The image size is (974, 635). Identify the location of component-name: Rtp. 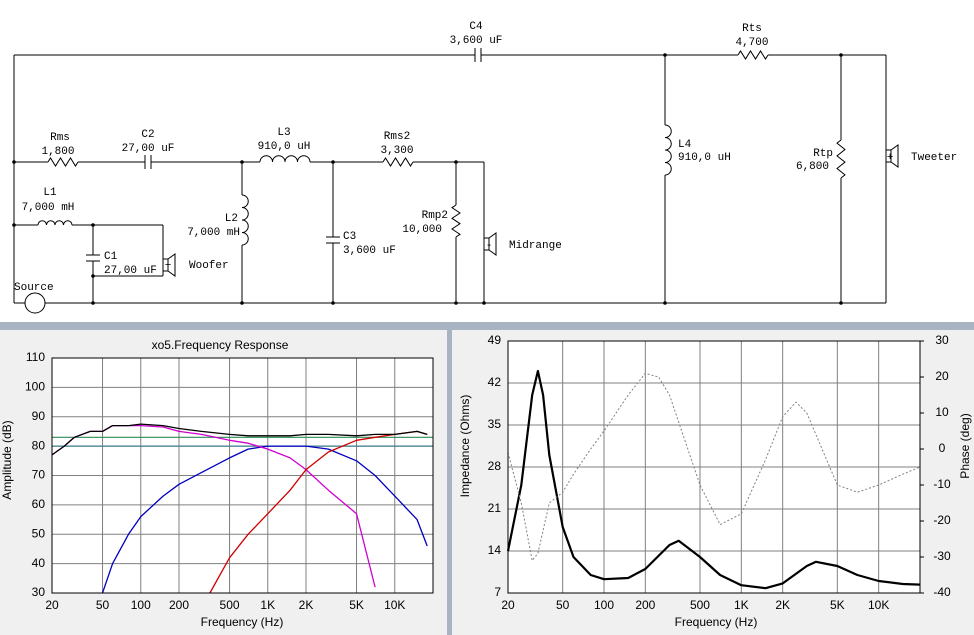
(823, 154).